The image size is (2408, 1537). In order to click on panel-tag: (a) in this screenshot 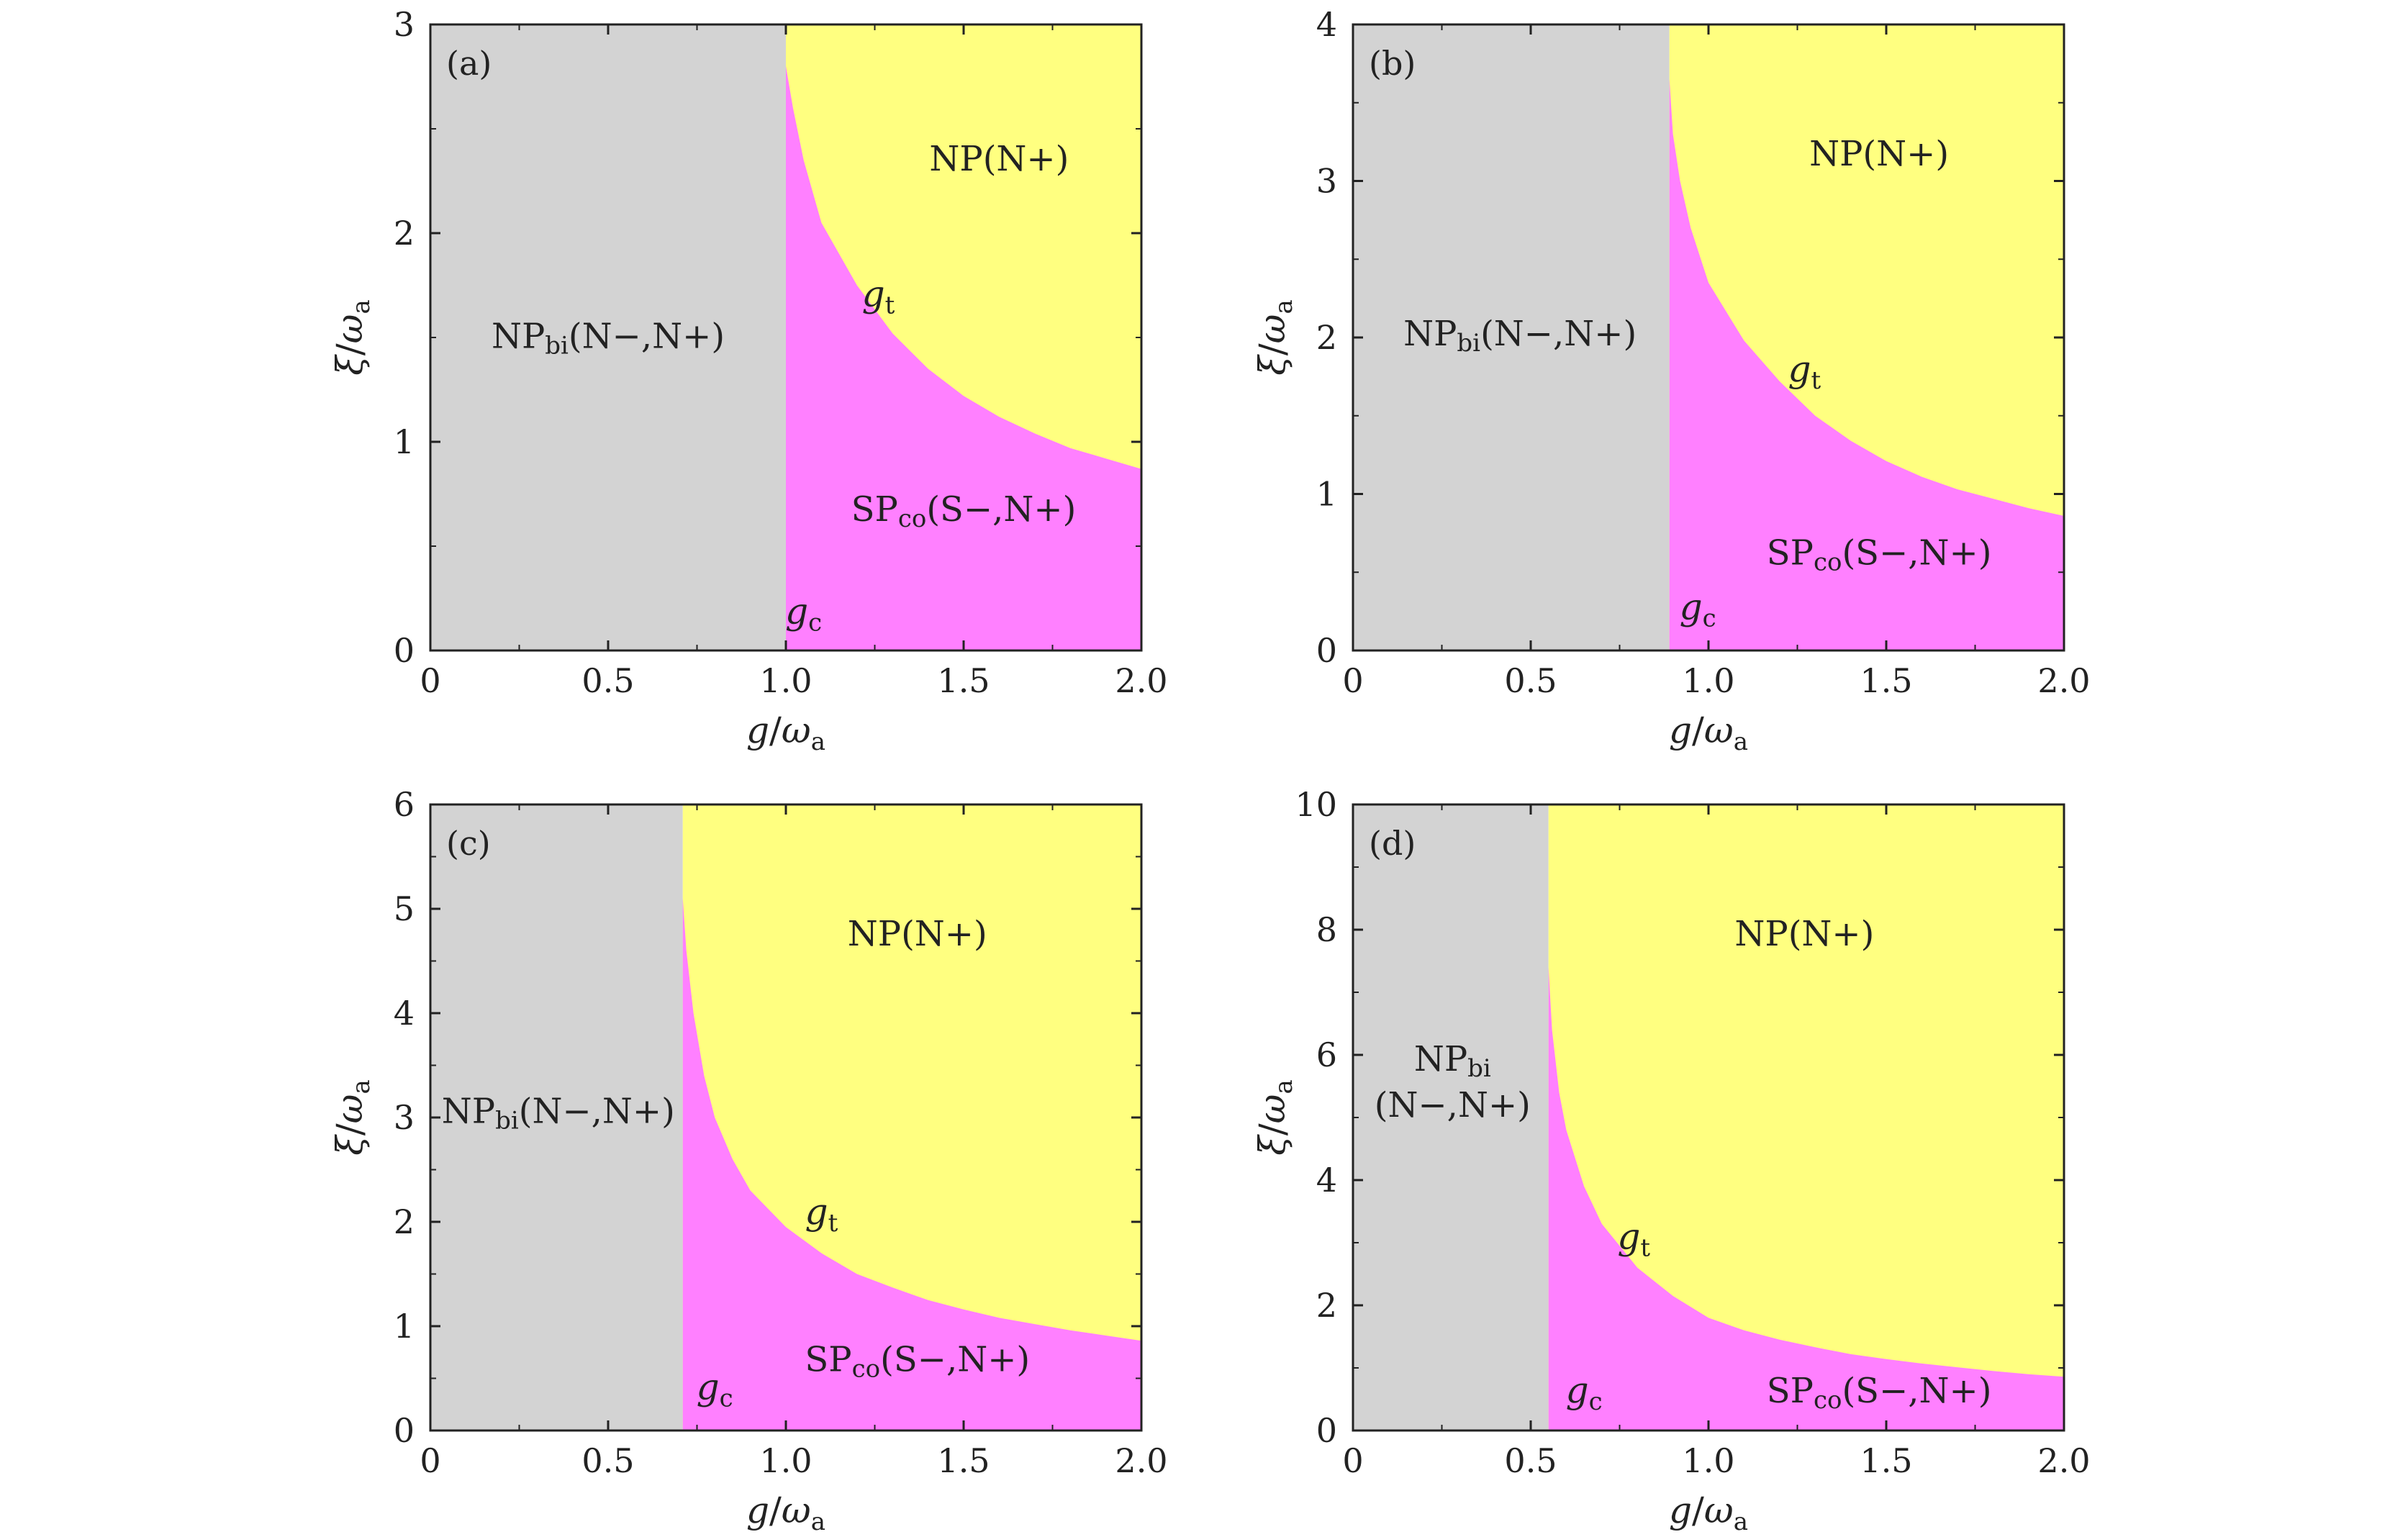, I will do `click(469, 63)`.